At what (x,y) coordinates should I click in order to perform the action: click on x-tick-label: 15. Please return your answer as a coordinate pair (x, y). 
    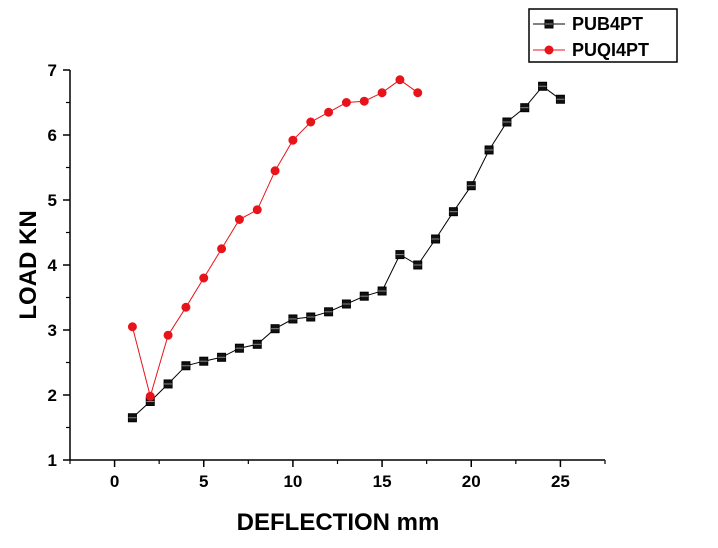
    Looking at the image, I should click on (382, 481).